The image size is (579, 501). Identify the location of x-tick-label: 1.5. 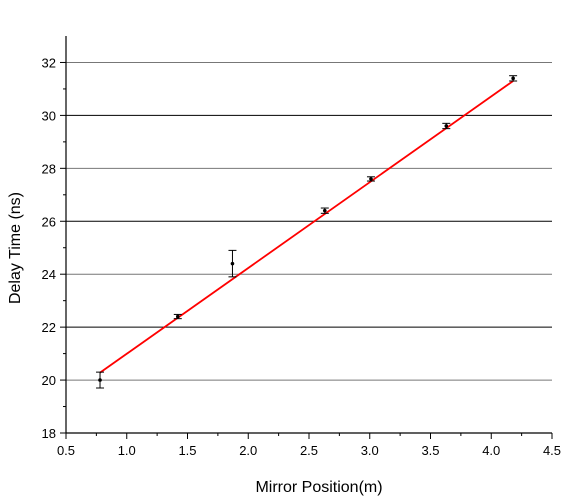
(187, 450).